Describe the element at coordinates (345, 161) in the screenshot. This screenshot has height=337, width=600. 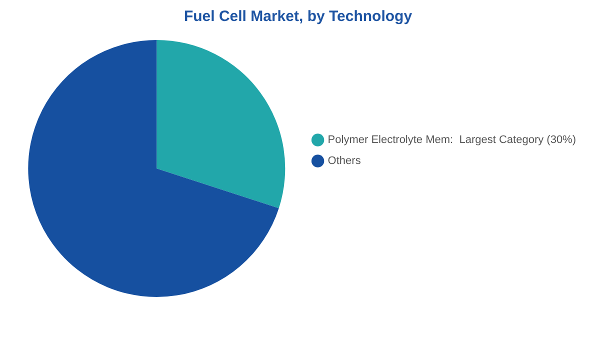
I see `legend-label: Others` at that location.